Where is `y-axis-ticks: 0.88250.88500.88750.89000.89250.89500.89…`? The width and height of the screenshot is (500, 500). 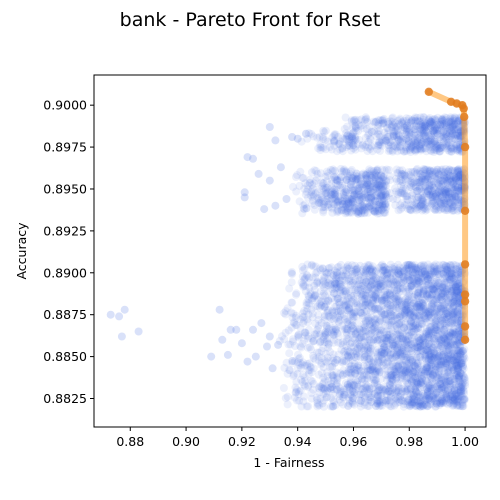
y-axis-ticks: 0.88250.88500.88750.89000.89250.89500.89… is located at coordinates (68, 252).